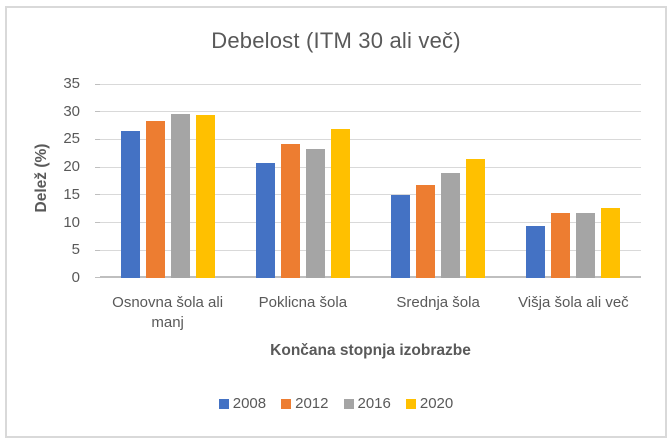 This screenshot has width=672, height=445. Describe the element at coordinates (71, 194) in the screenshot. I see `y-tick-label-15: 15` at that location.